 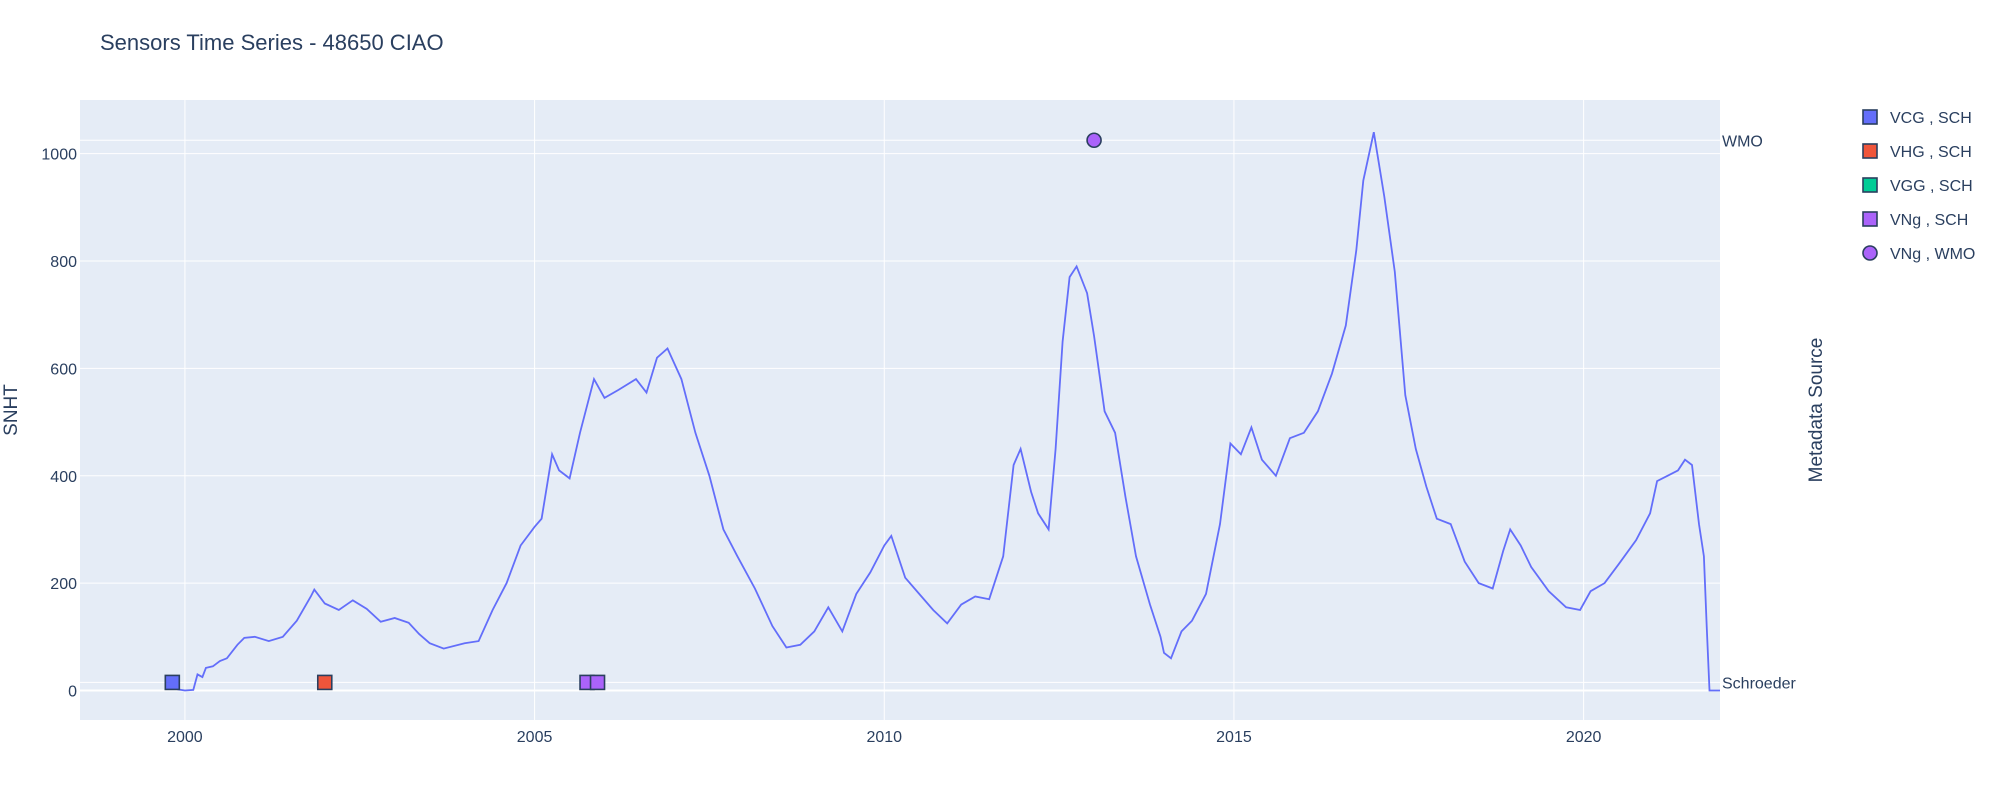 I want to click on y-axis-title: SNHT, so click(x=11, y=410).